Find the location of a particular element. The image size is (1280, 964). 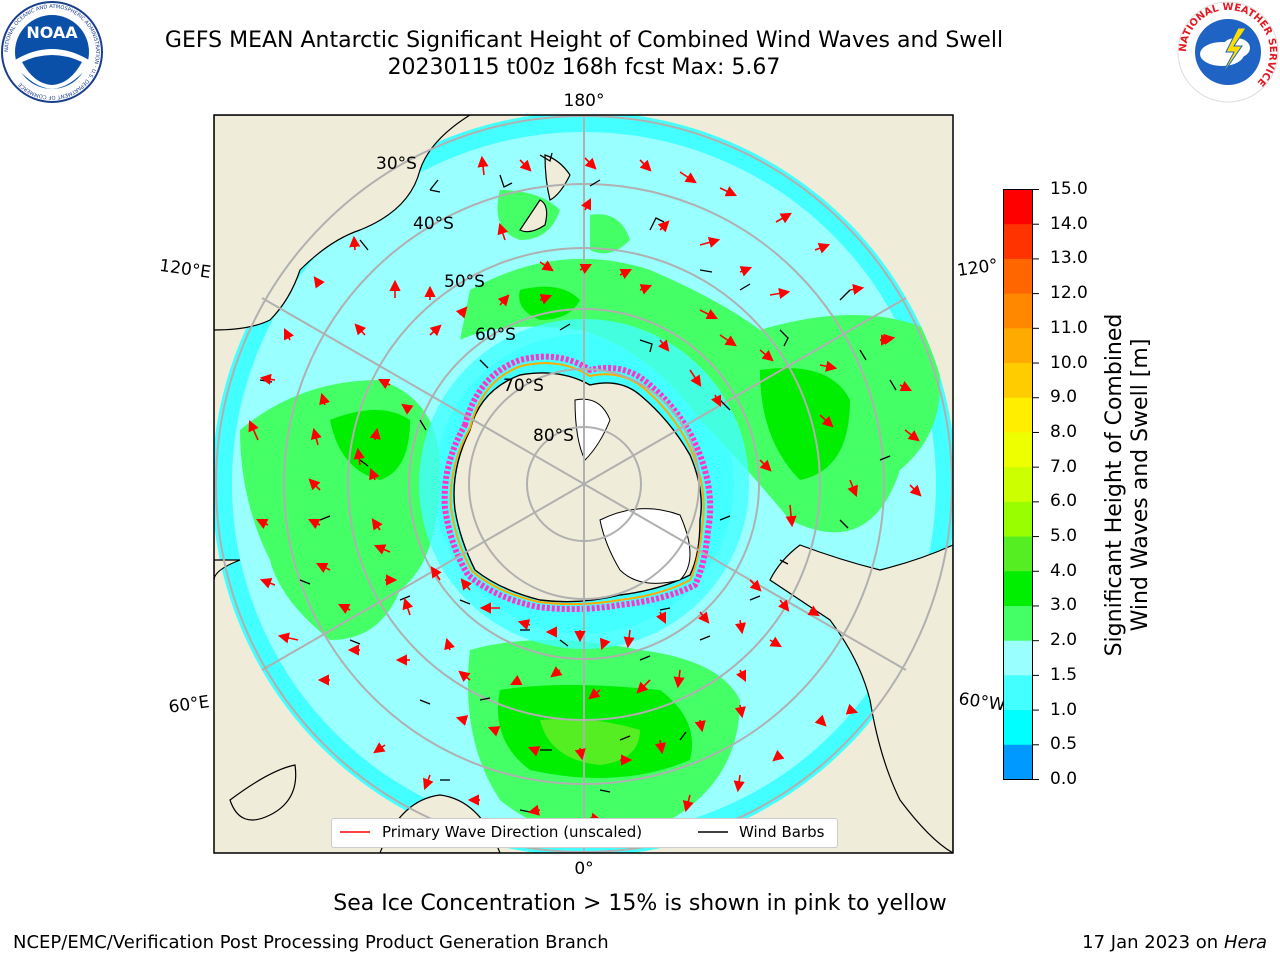

svg-text: NOAA is located at coordinates (52, 32).